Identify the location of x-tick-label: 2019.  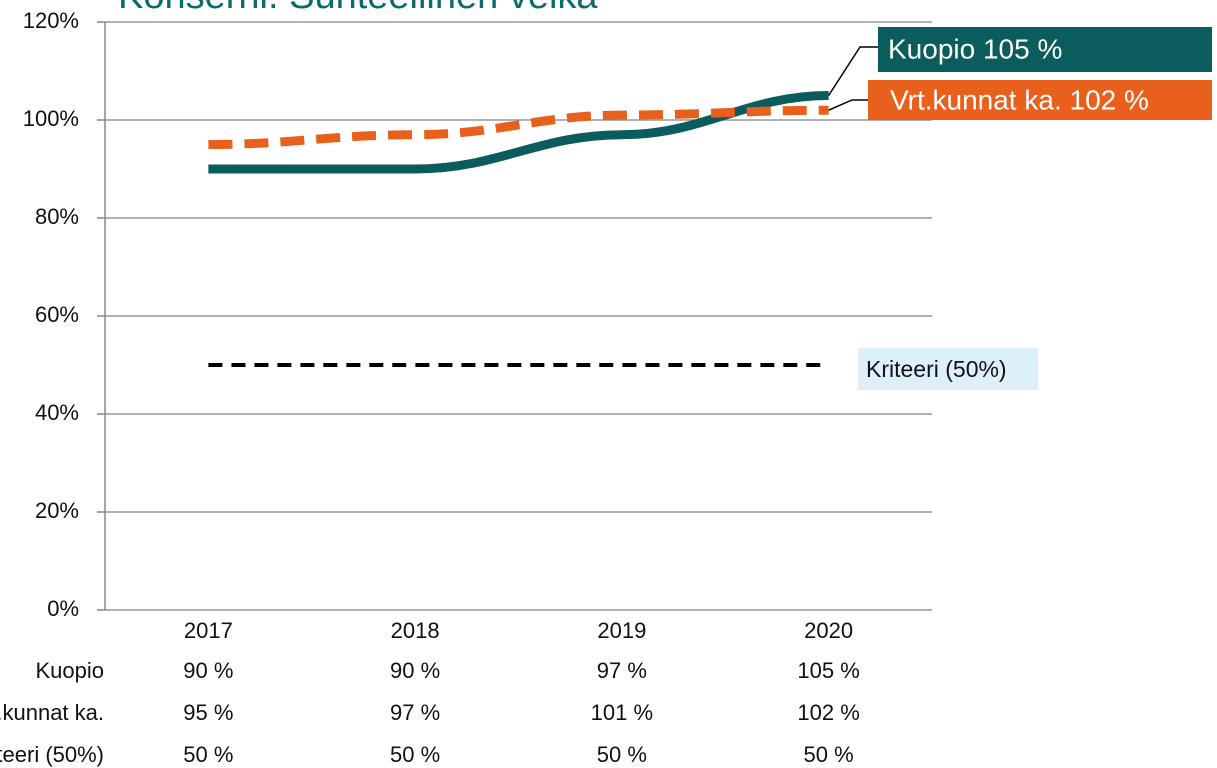
(621, 630).